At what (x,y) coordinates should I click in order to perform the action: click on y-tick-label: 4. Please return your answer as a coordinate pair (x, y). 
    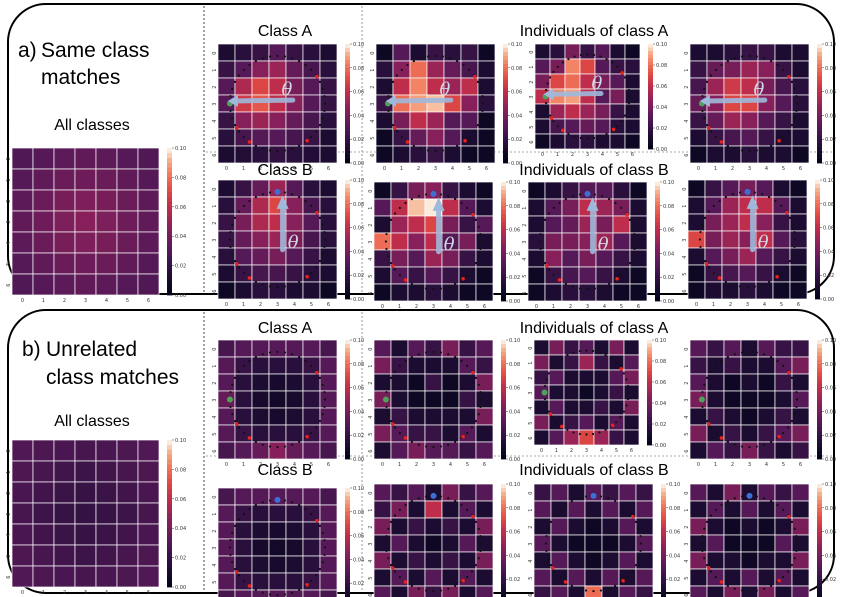
    Looking at the image, I should click on (215, 121).